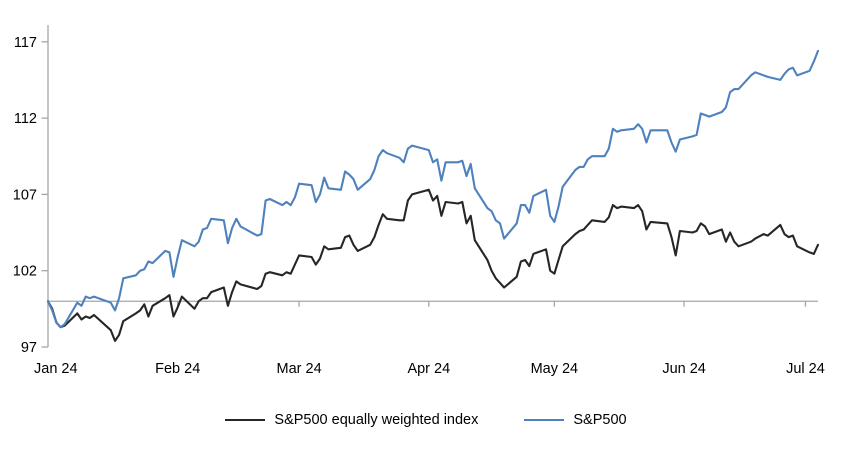 The height and width of the screenshot is (453, 852). I want to click on x-tick-label: Jun 24, so click(684, 369).